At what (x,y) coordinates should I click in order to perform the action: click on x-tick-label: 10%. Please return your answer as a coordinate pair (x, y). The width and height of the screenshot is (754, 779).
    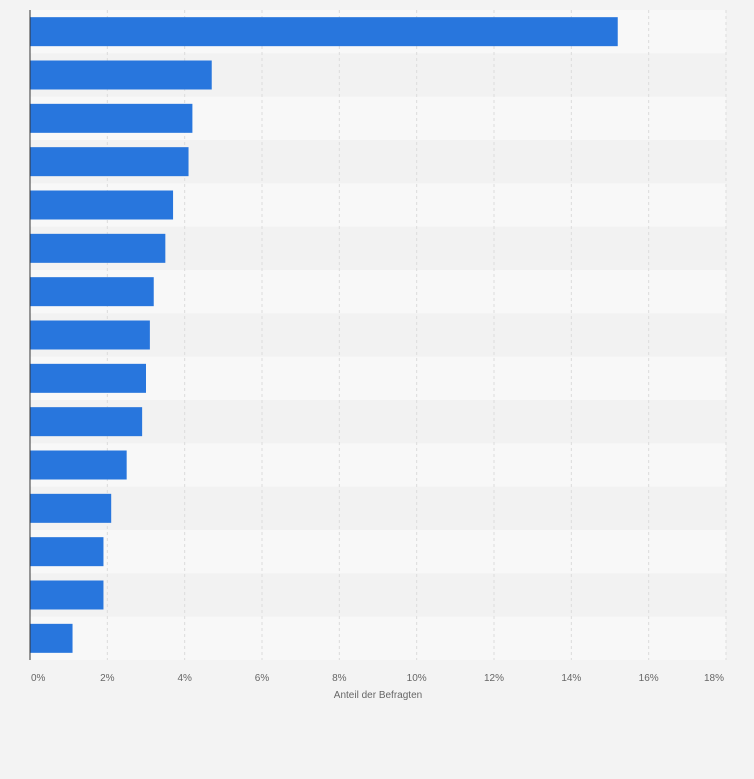
    Looking at the image, I should click on (417, 678).